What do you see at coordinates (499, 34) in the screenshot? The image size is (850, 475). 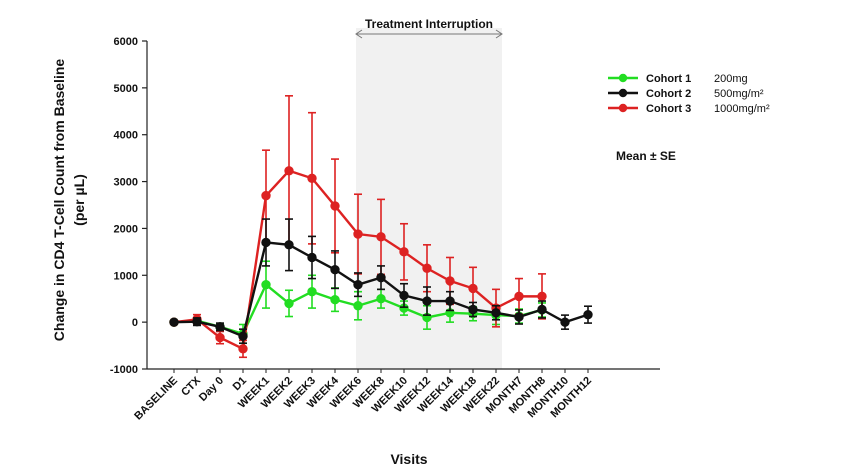 I see `annotation-arrow-right-icon` at bounding box center [499, 34].